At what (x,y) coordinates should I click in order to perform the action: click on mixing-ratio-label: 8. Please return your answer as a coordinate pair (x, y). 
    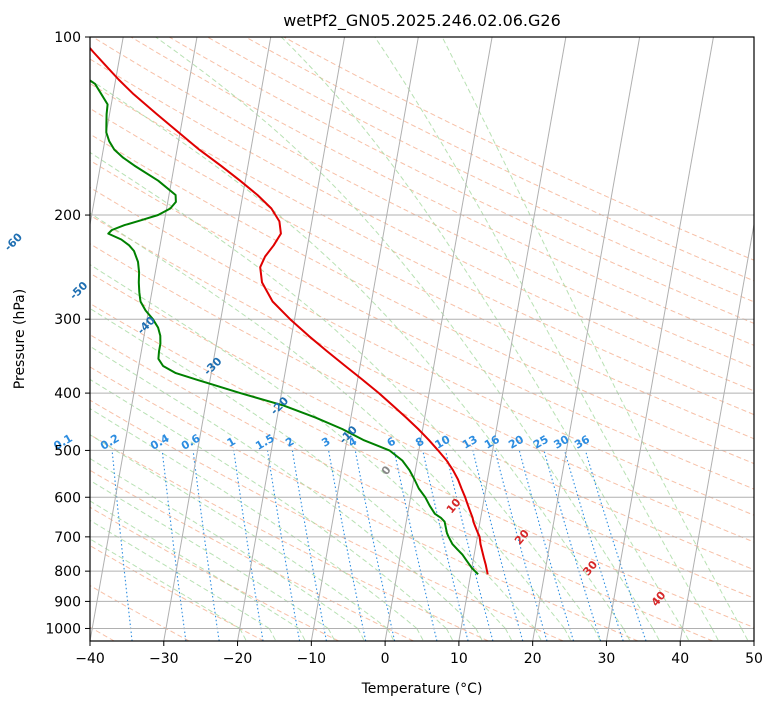
    Looking at the image, I should click on (419, 442).